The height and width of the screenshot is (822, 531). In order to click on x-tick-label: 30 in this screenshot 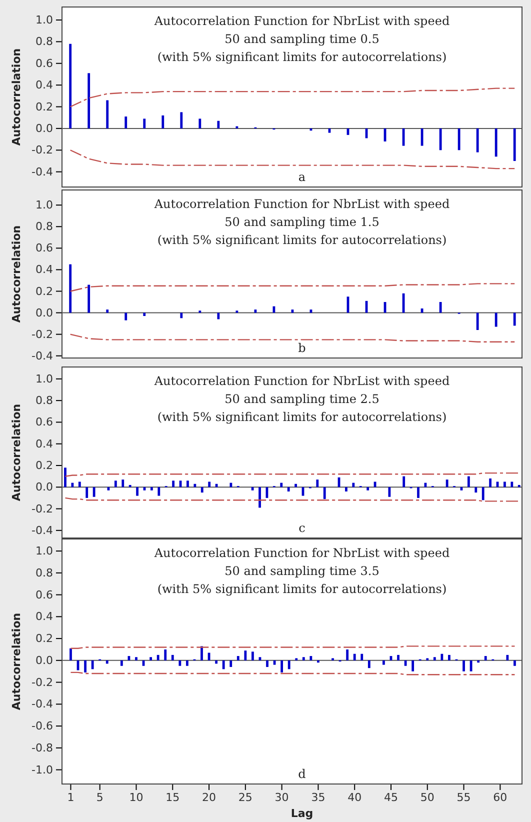, I will do `click(281, 797)`.